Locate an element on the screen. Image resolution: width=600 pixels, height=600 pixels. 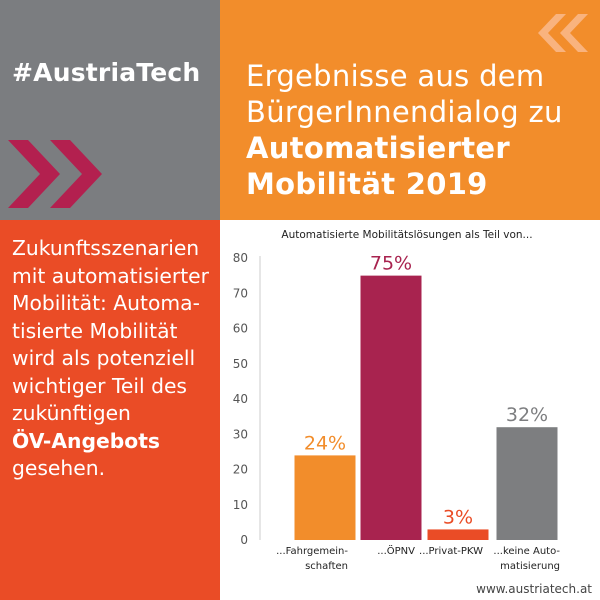
bar-value-label: 3% is located at coordinates (458, 517).